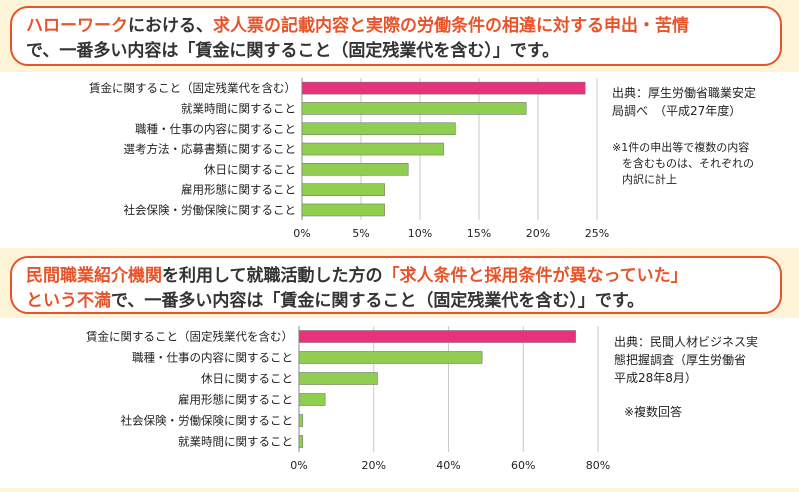 The width and height of the screenshot is (799, 492). I want to click on x-tick-label: 80%, so click(598, 465).